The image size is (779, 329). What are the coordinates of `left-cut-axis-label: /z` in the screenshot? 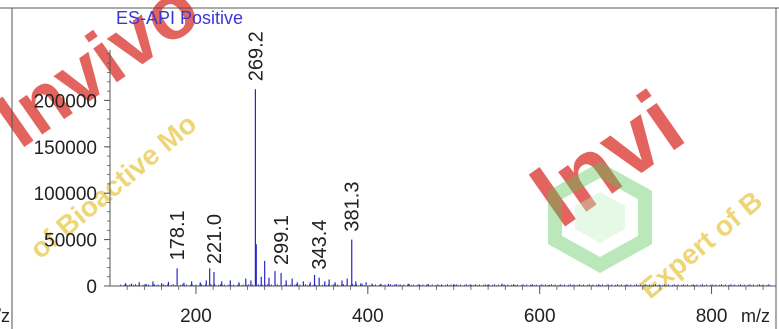 It's located at (5, 316).